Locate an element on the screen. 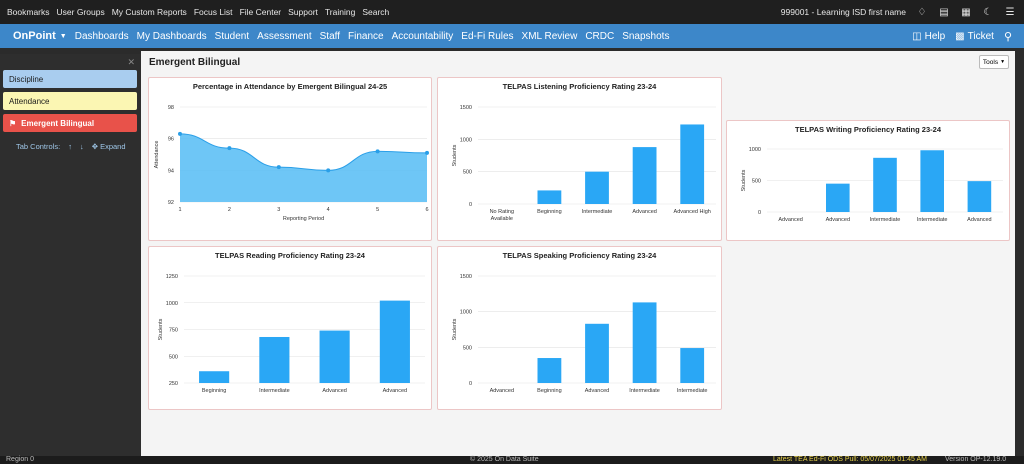 Image resolution: width=1024 pixels, height=464 pixels. chart-svg: 92 94 96 98 Attendance 1 2 3 4 5 6 Reporting Period is located at coordinates (291, 163).